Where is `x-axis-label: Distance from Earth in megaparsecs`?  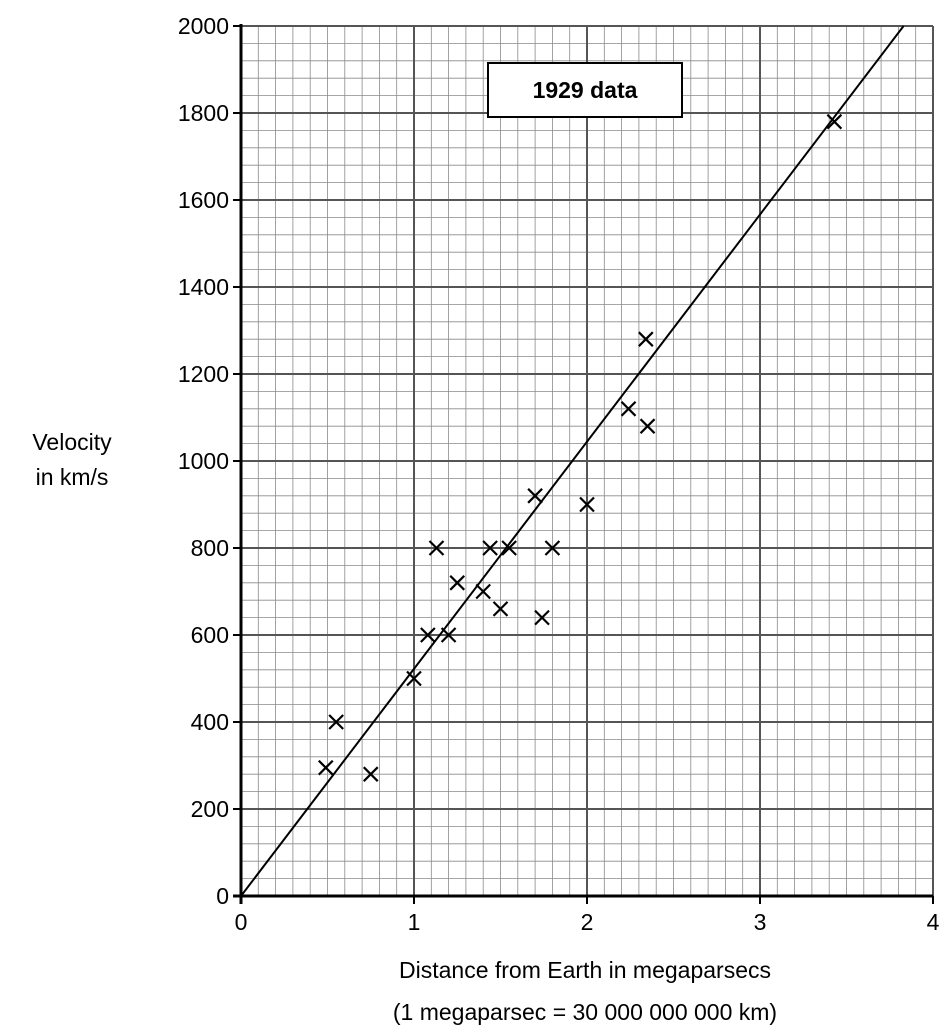 x-axis-label: Distance from Earth in megaparsecs is located at coordinates (585, 970).